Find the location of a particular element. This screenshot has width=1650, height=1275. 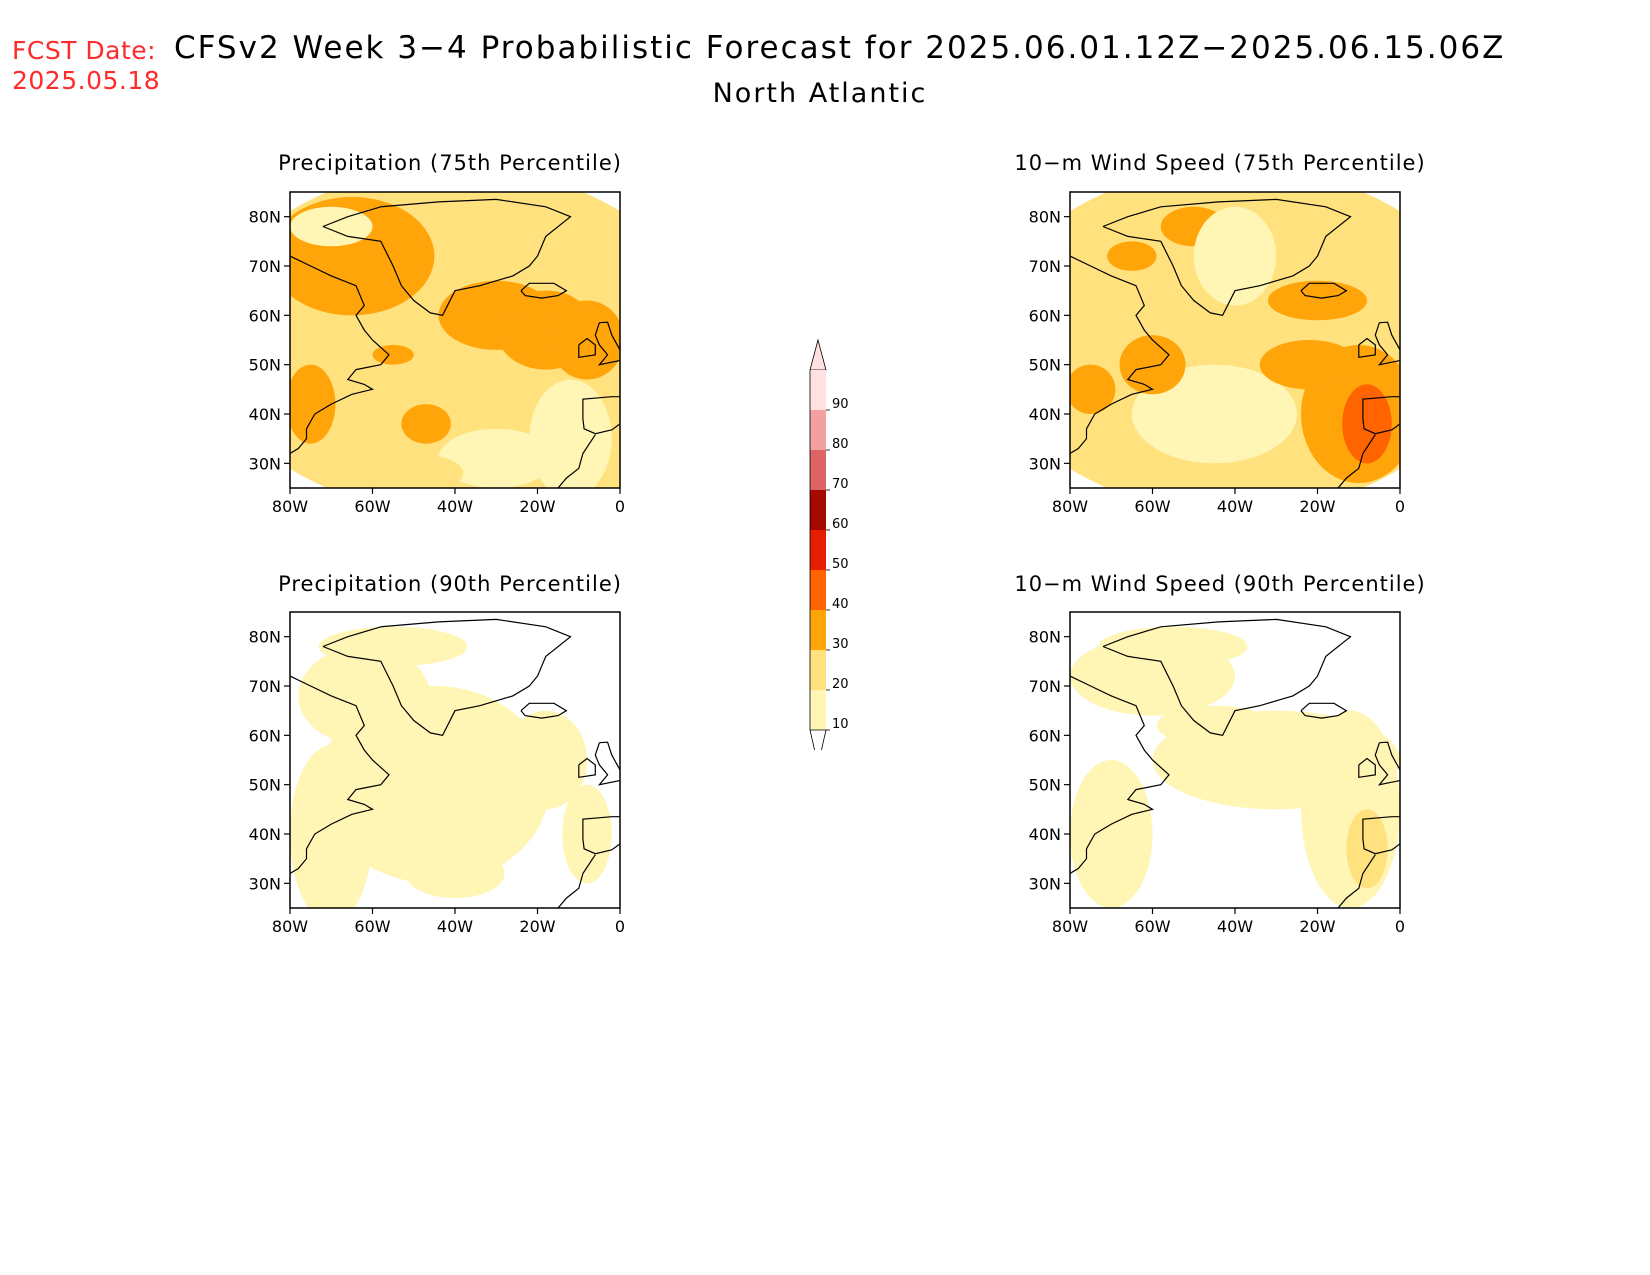

panel-title-wind75: 10−m Wind Speed (75th Percentile) is located at coordinates (1220, 163).